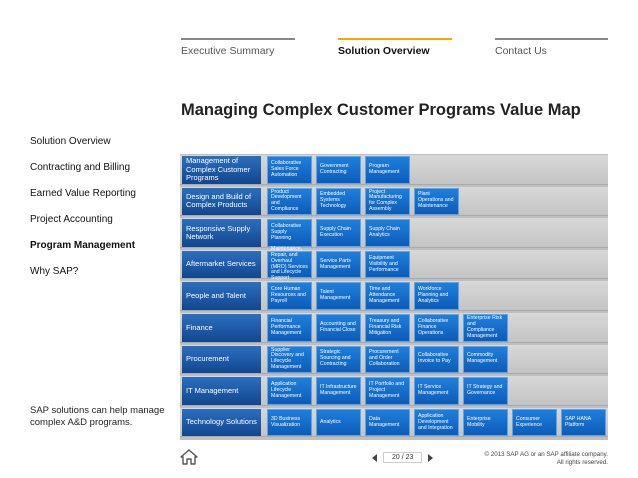 The height and width of the screenshot is (478, 638). What do you see at coordinates (70, 141) in the screenshot?
I see `nav-item-solution-overview: Solution Overview` at bounding box center [70, 141].